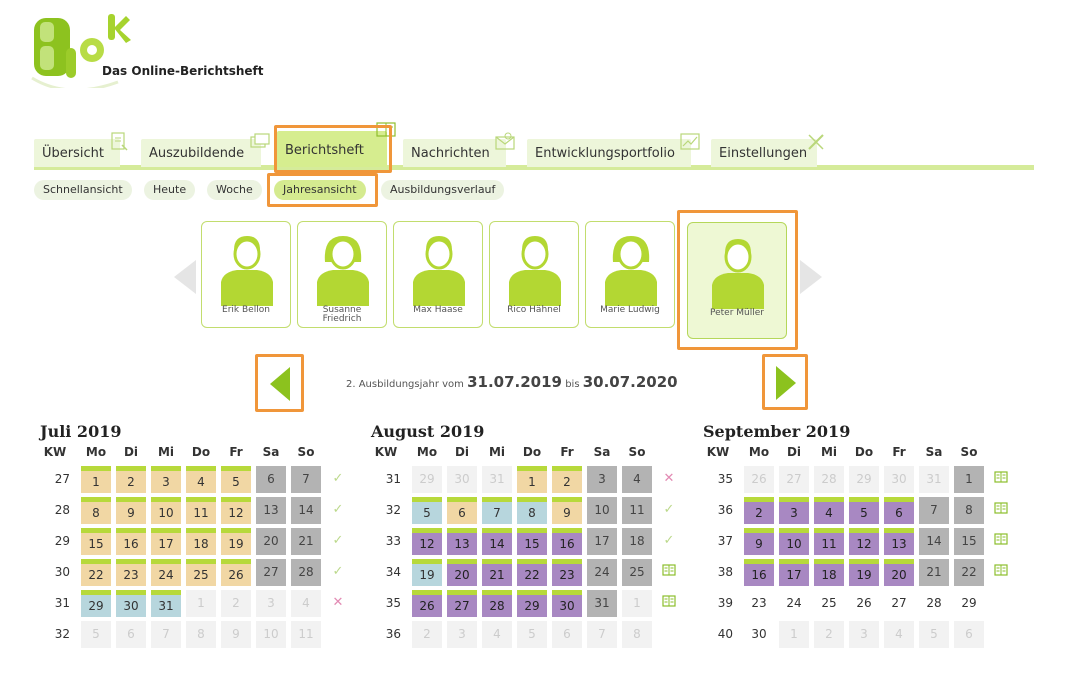 The width and height of the screenshot is (1066, 678). Describe the element at coordinates (205, 150) in the screenshot. I see `tab-auszubildende: Auszubildende` at that location.